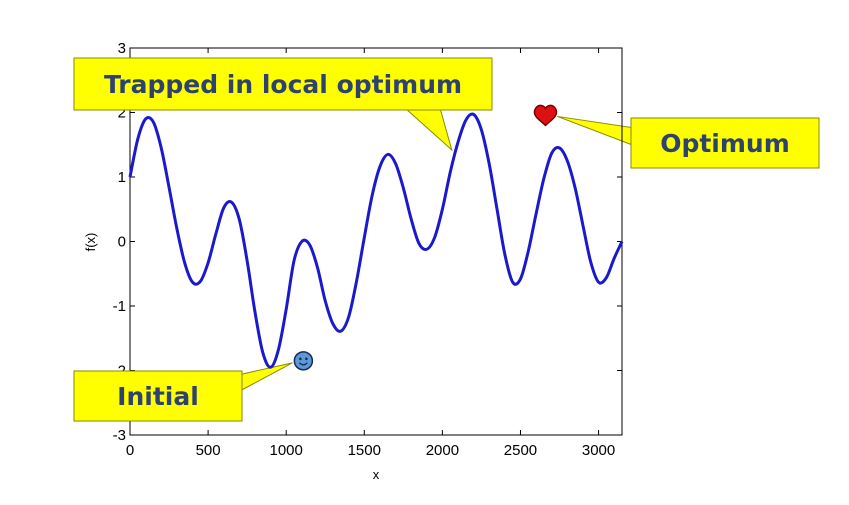 This screenshot has width=849, height=505. What do you see at coordinates (286, 450) in the screenshot?
I see `x-tick-label: 1000` at bounding box center [286, 450].